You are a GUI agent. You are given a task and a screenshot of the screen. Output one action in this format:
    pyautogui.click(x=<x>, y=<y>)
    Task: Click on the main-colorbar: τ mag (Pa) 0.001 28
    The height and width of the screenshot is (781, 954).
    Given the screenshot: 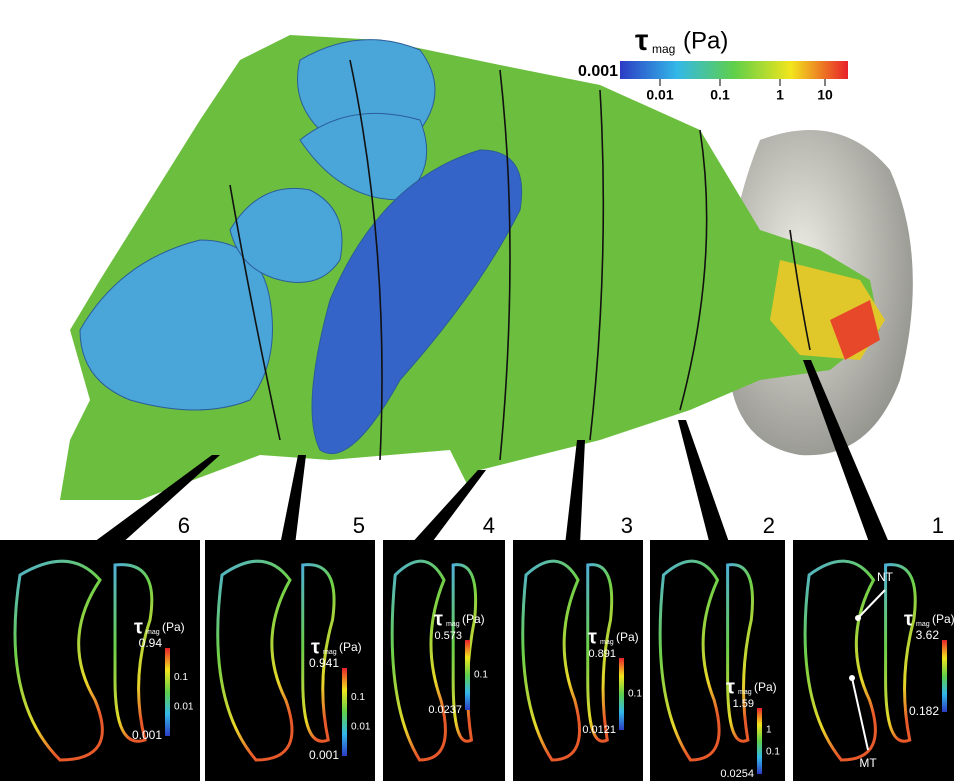 What is the action you would take?
    pyautogui.click(x=713, y=52)
    